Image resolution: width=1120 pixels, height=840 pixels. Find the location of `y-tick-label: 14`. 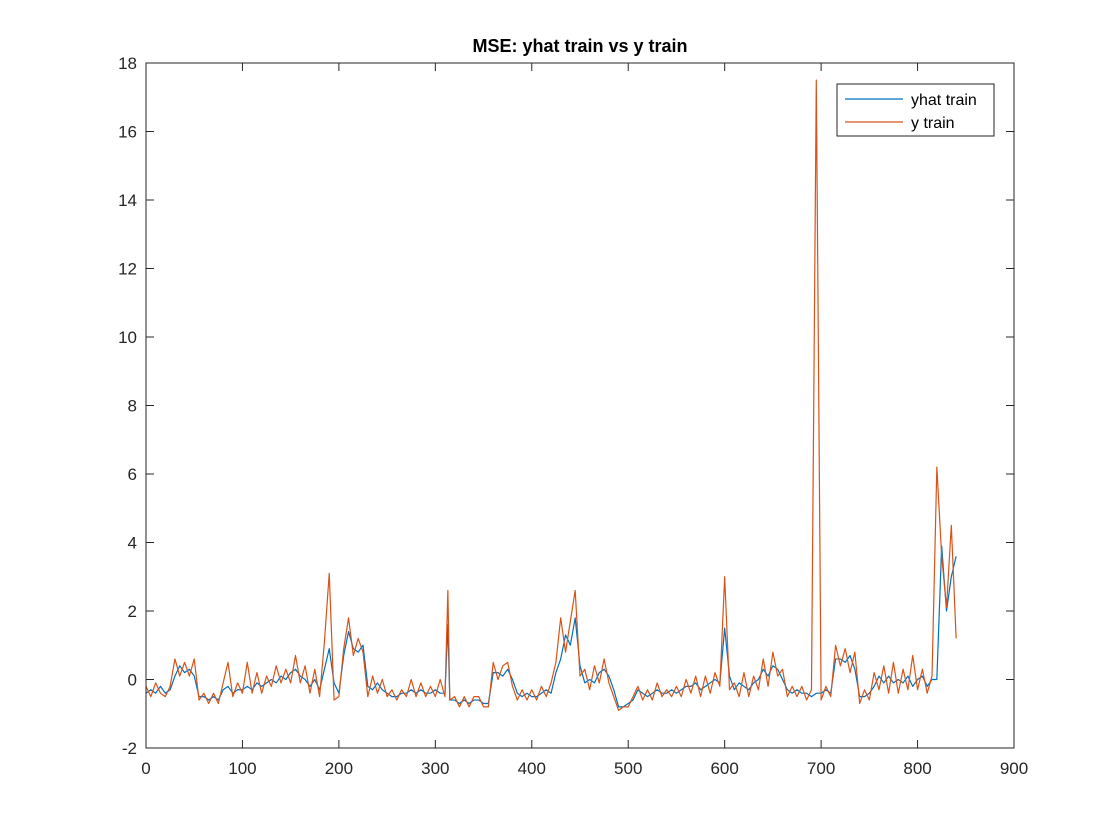

y-tick-label: 14 is located at coordinates (127, 200).